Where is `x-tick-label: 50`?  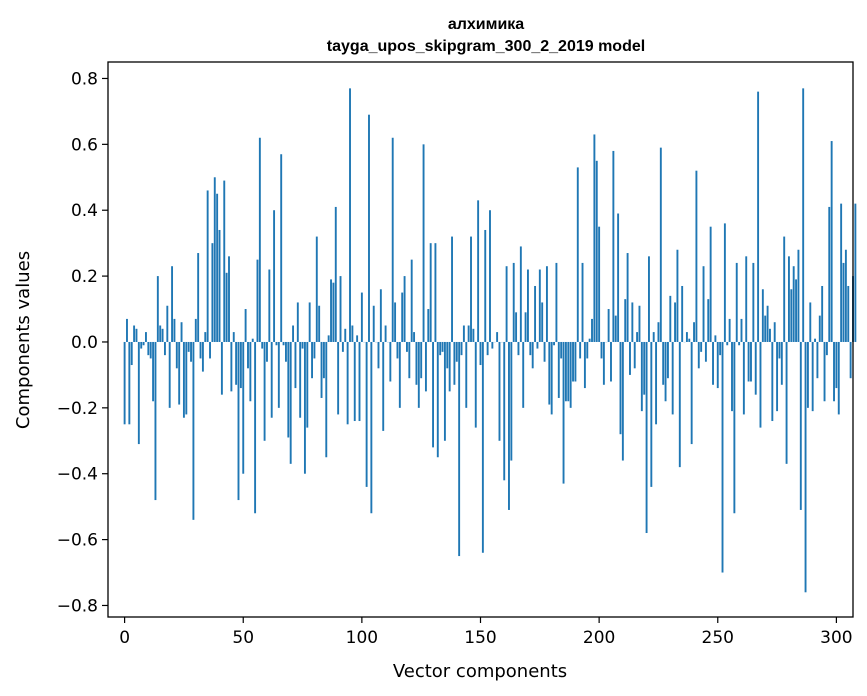
x-tick-label: 50 is located at coordinates (243, 638).